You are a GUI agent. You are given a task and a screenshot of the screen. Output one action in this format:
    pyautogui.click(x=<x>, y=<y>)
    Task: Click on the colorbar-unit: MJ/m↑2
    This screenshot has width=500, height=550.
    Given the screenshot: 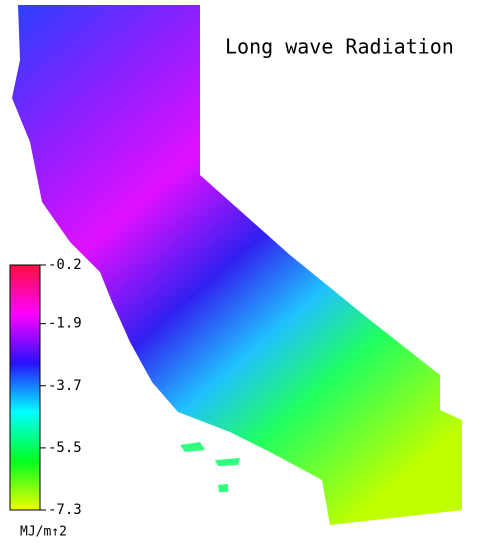 What is the action you would take?
    pyautogui.click(x=43, y=532)
    